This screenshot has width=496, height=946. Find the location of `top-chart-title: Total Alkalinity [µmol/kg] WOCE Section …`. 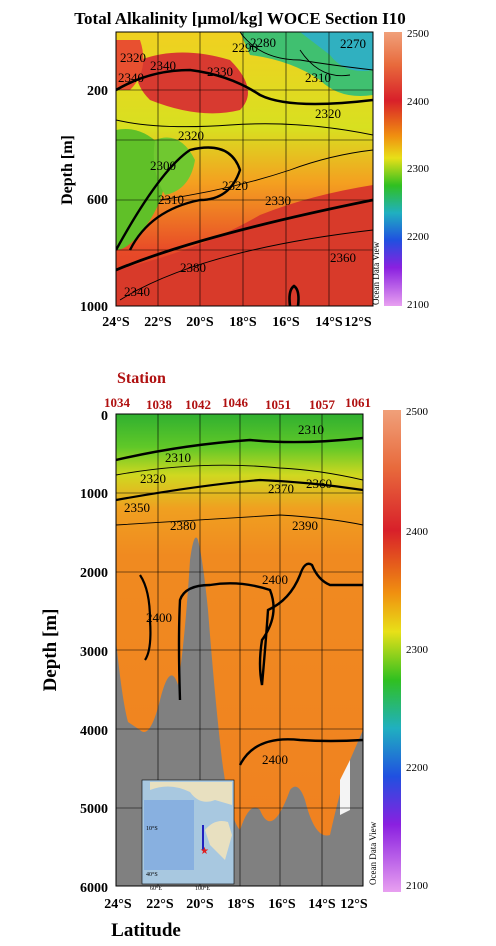

top-chart-title: Total Alkalinity [µmol/kg] WOCE Section … is located at coordinates (239, 18).